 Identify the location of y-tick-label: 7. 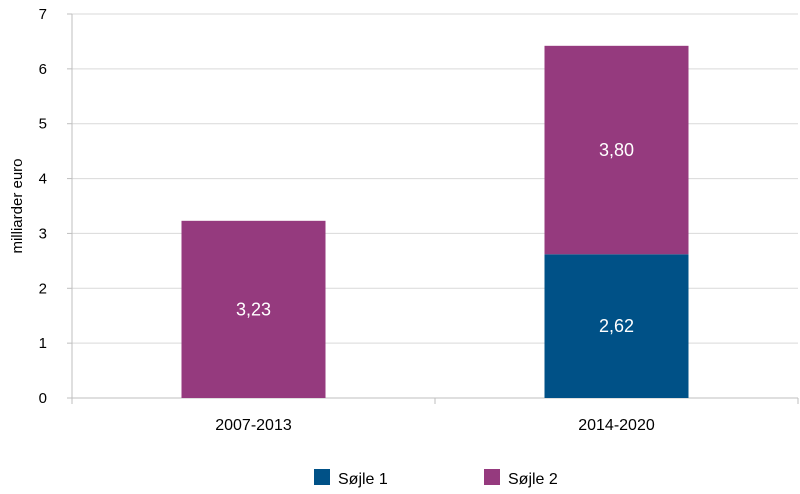
(43, 14).